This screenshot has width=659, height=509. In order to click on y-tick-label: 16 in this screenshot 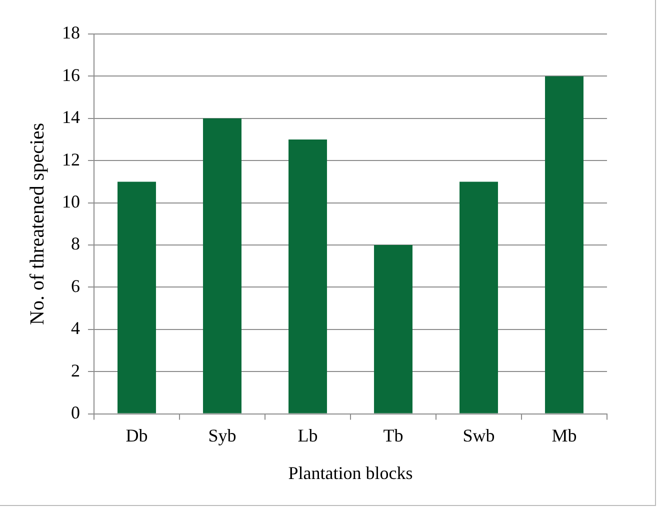, I will do `click(71, 74)`.